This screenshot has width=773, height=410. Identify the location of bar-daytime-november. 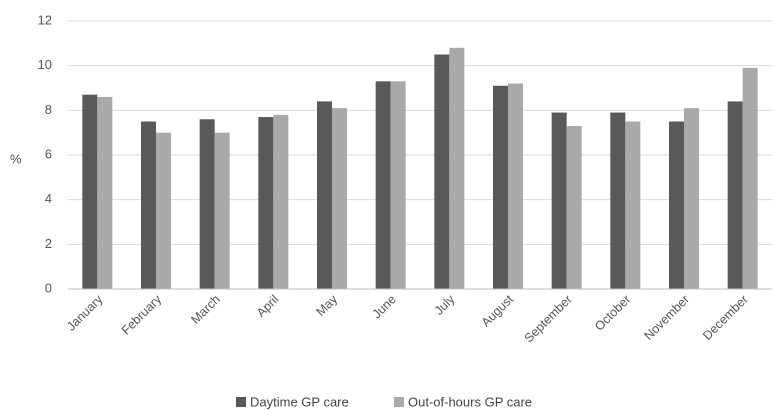
(676, 205).